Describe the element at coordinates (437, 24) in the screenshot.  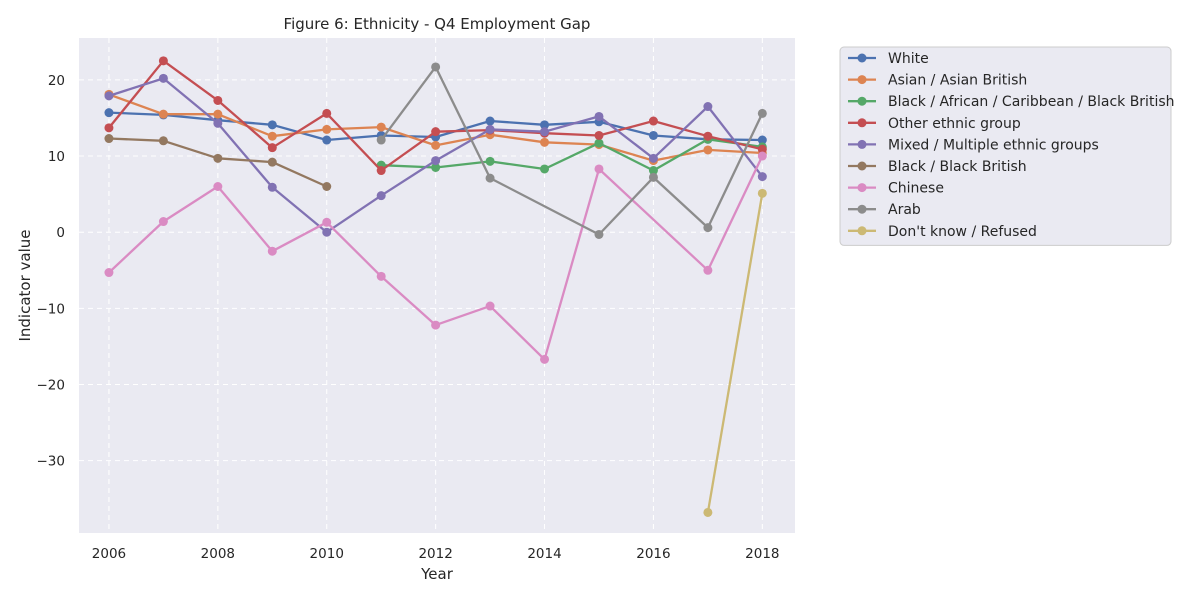
I see `chart-title: Figure 6: Ethnicity - Q4 Employment Gap` at that location.